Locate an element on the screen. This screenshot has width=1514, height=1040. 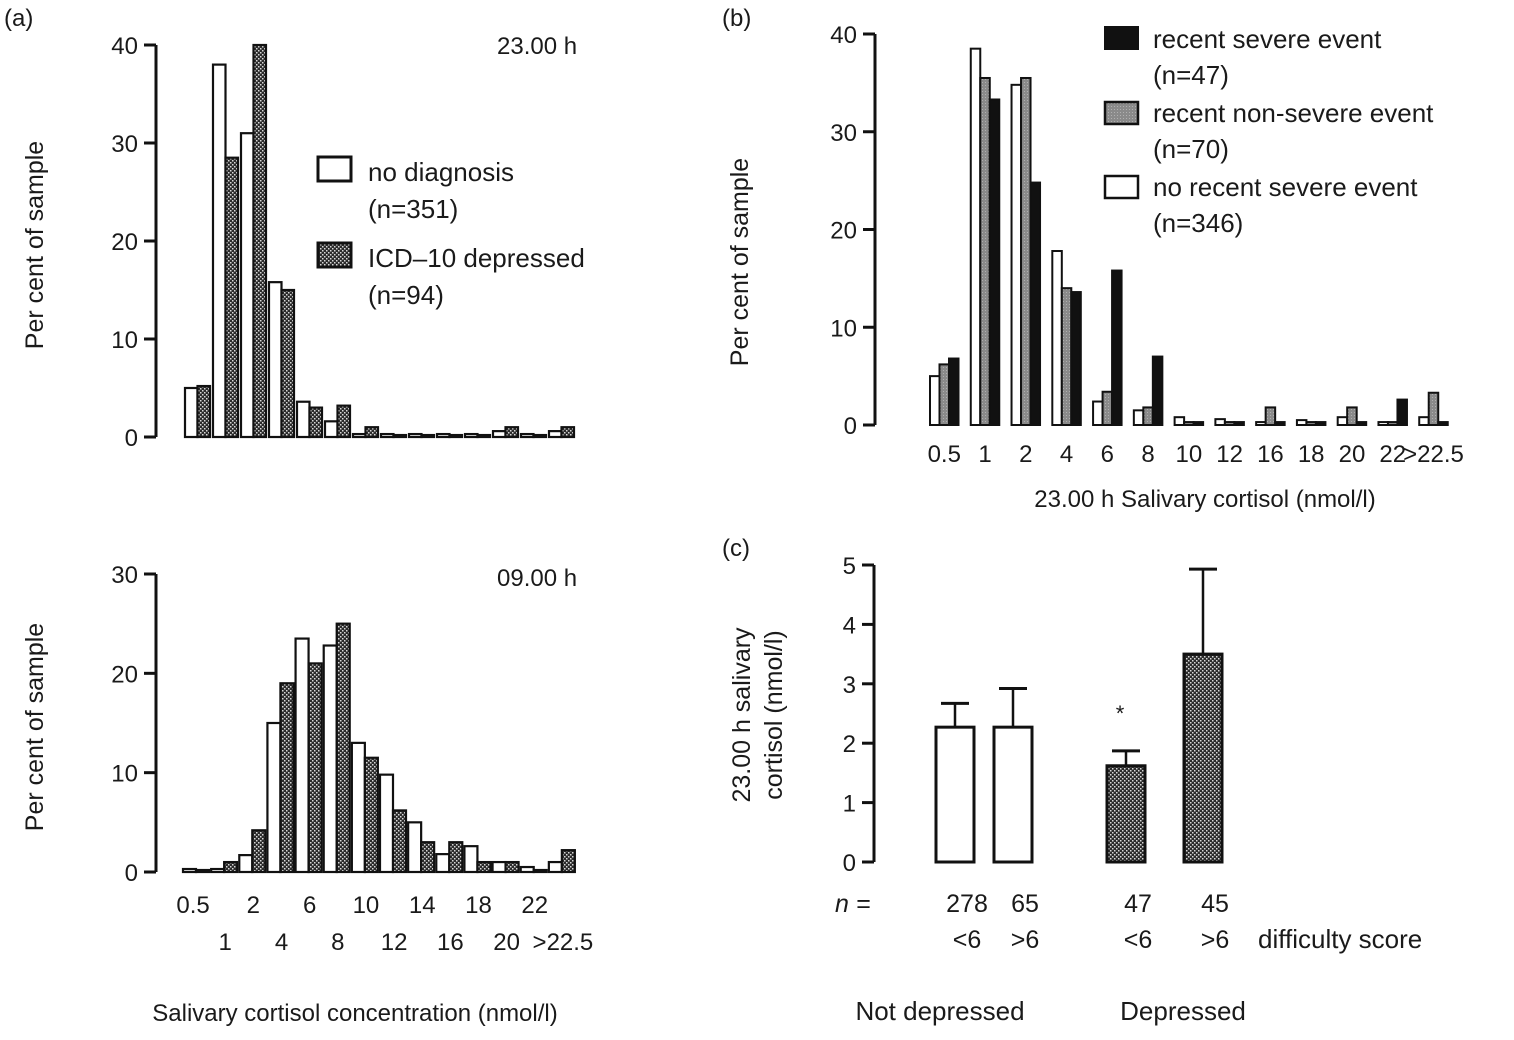
x-tick-label: 14 is located at coordinates (422, 905).